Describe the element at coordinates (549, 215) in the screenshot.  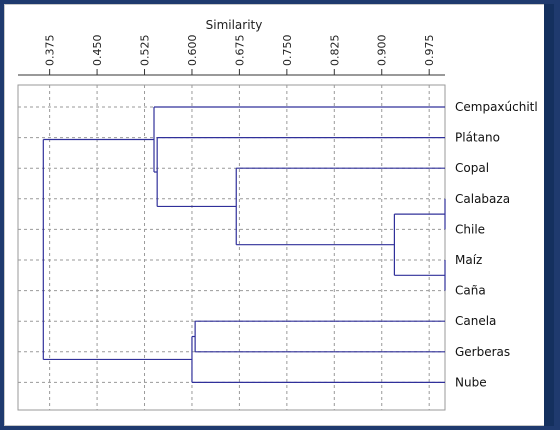
I see `window-edge` at that location.